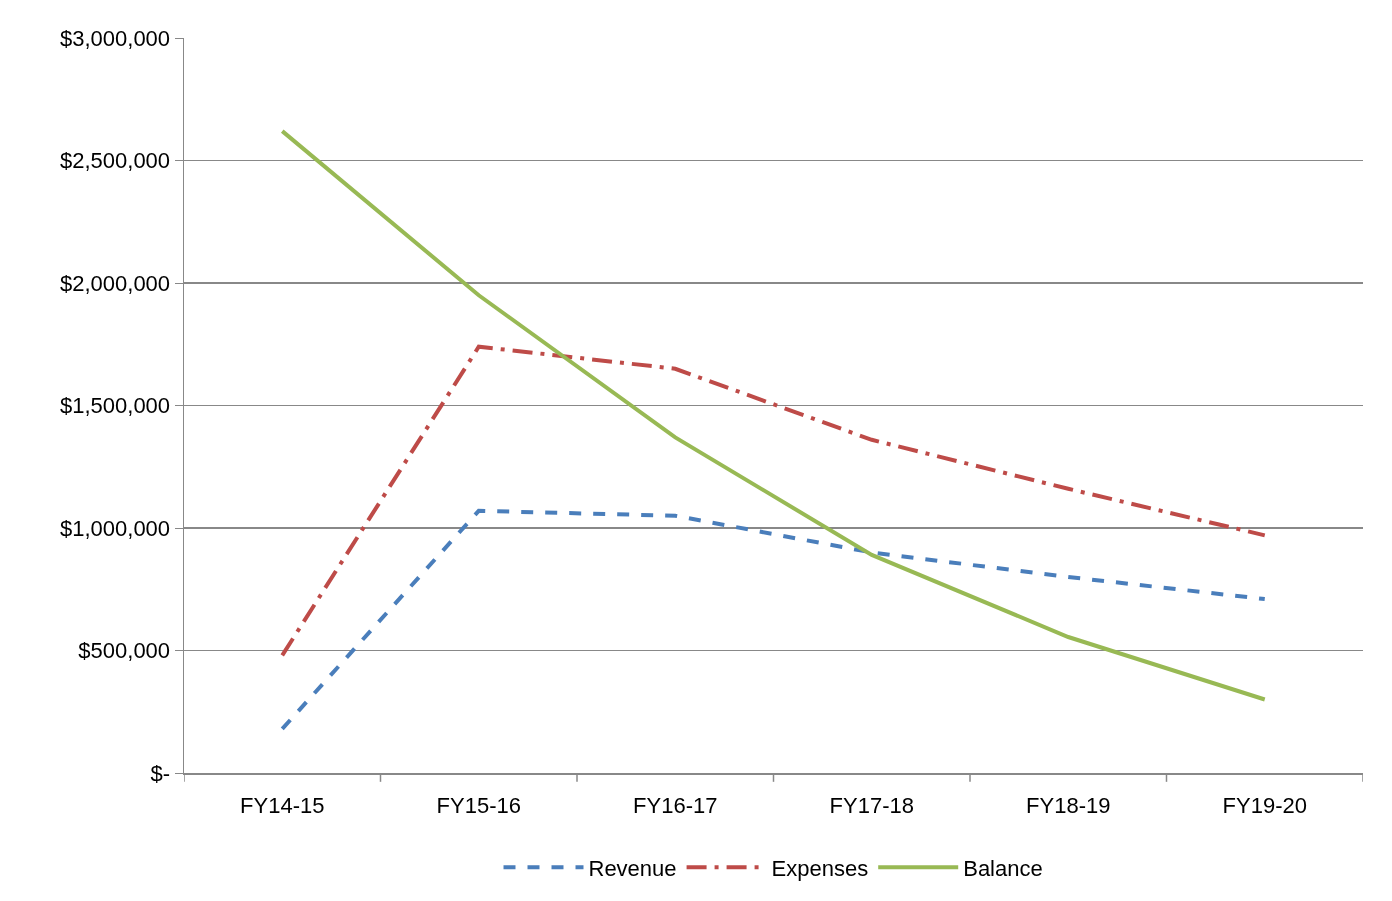  I want to click on legend-label: Balance, so click(1003, 868).